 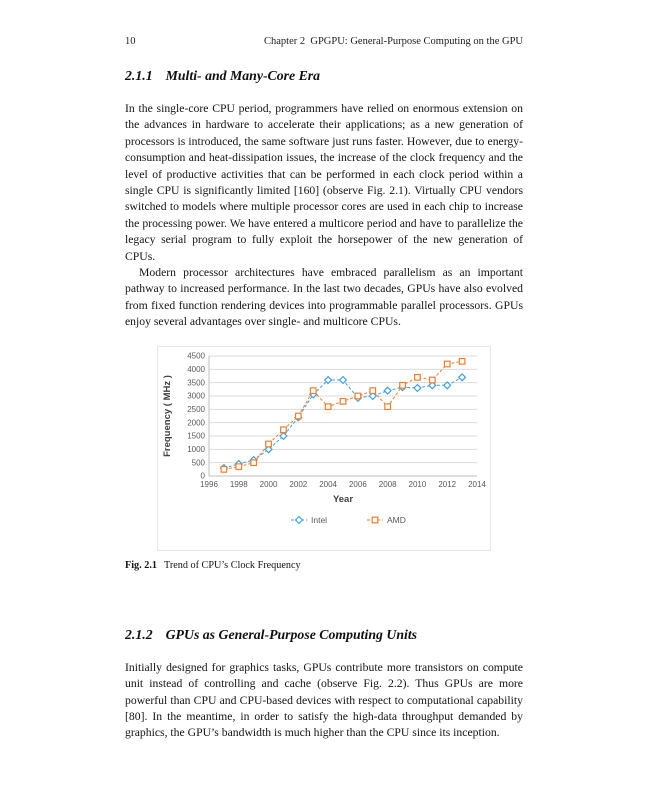 What do you see at coordinates (196, 369) in the screenshot?
I see `svg-text: 4000` at bounding box center [196, 369].